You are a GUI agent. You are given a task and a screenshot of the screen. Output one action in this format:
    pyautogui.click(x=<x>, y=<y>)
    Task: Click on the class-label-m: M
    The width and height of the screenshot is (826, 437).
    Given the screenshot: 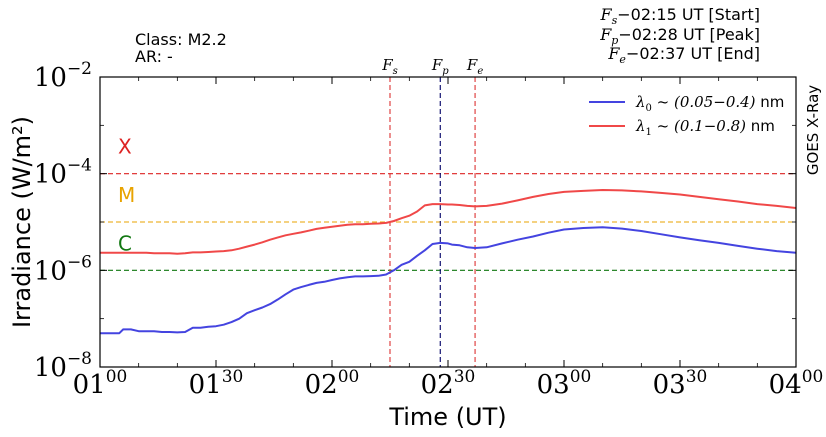 What is the action you would take?
    pyautogui.click(x=126, y=195)
    